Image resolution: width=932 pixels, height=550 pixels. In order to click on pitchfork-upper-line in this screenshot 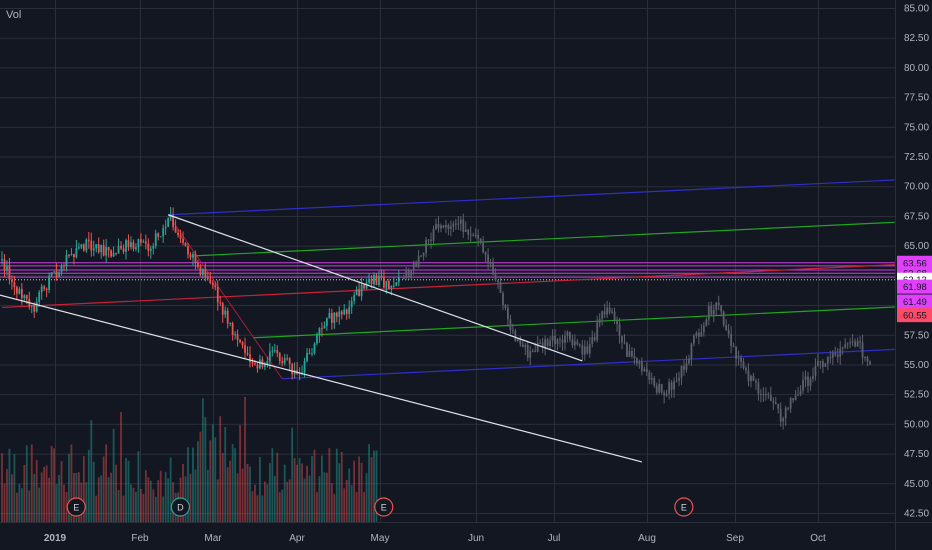, I will do `click(531, 197)`.